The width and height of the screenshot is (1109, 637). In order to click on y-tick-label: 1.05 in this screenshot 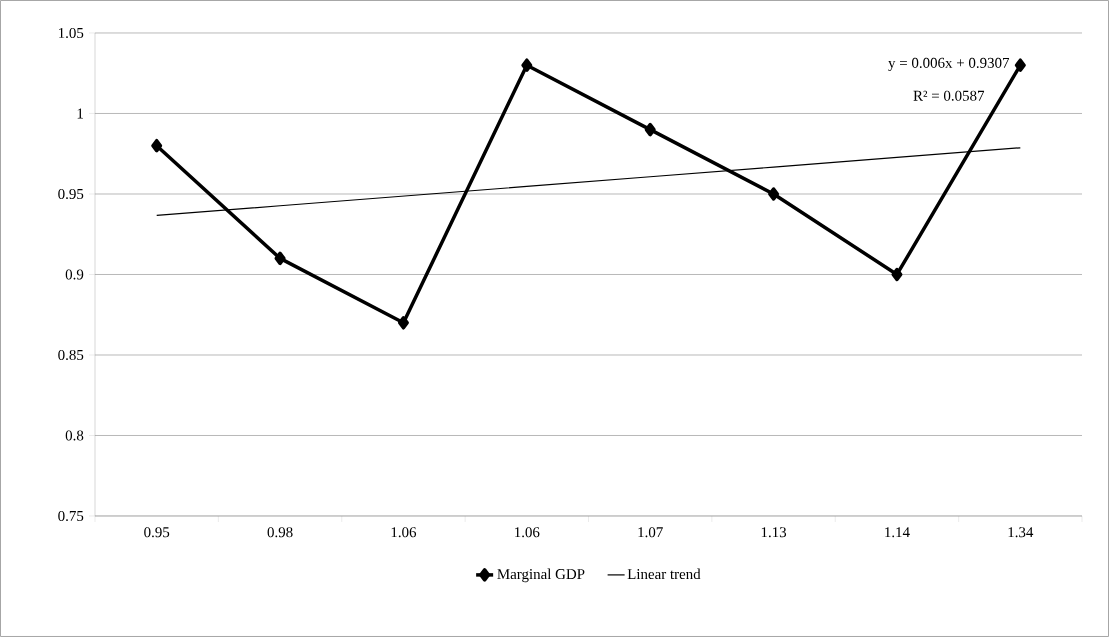, I will do `click(71, 33)`.